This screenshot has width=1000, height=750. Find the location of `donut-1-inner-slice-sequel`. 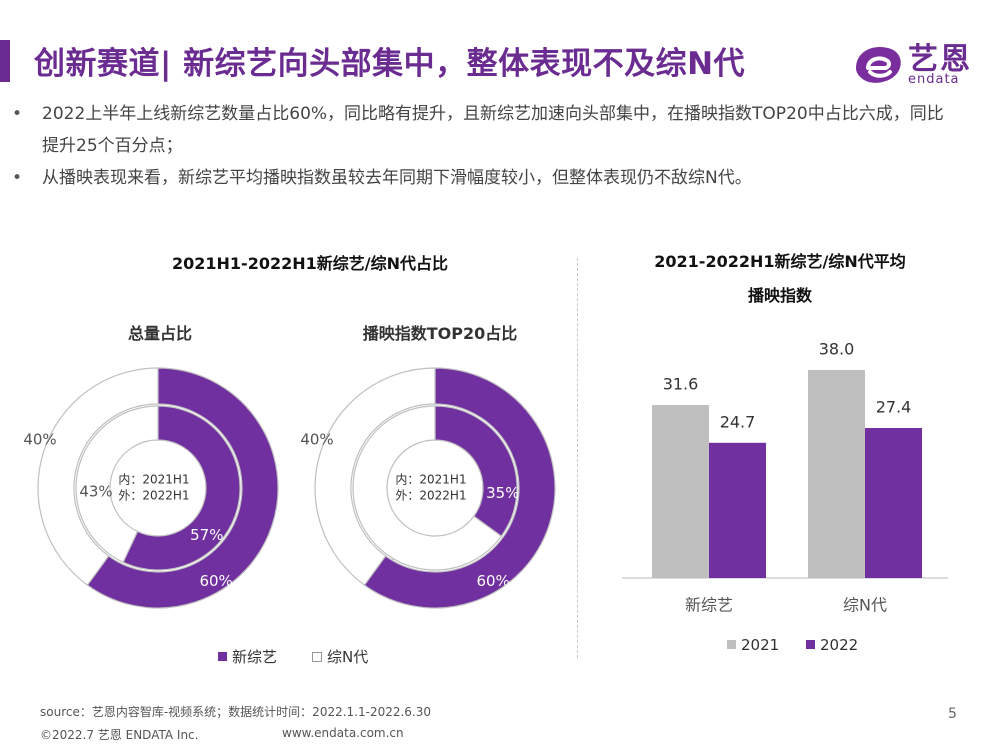

donut-1-inner-slice-sequel is located at coordinates (117, 484).